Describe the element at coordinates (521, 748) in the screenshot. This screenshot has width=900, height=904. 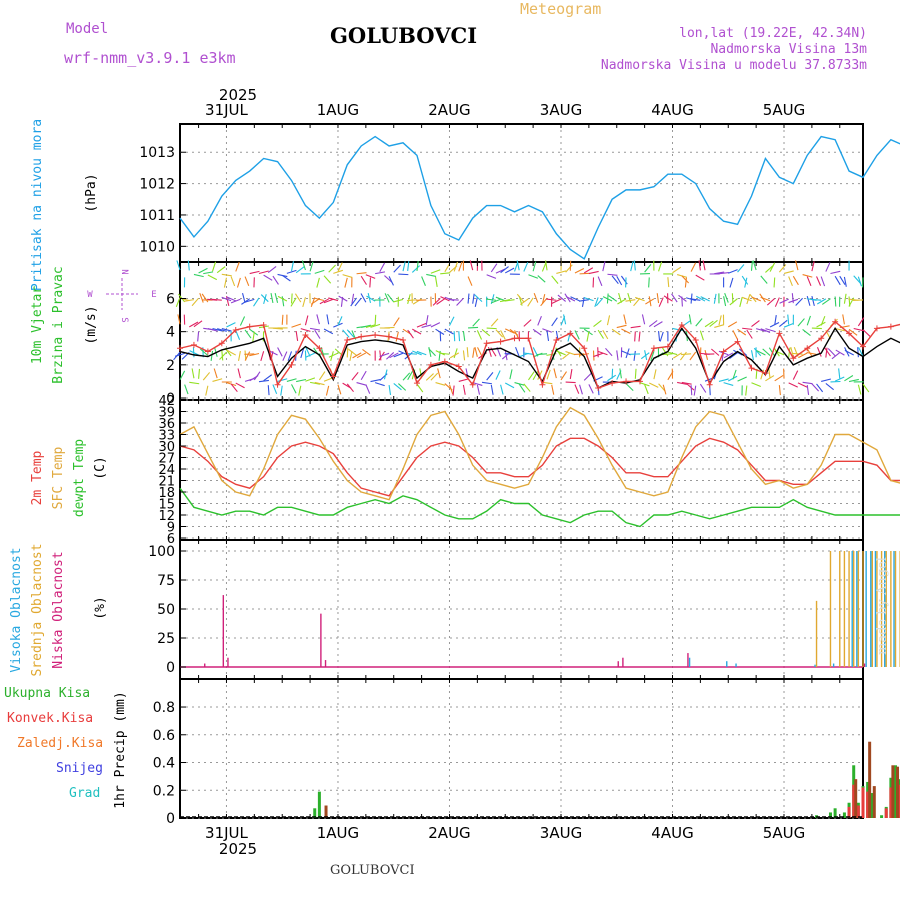
I see `precip-frame` at that location.